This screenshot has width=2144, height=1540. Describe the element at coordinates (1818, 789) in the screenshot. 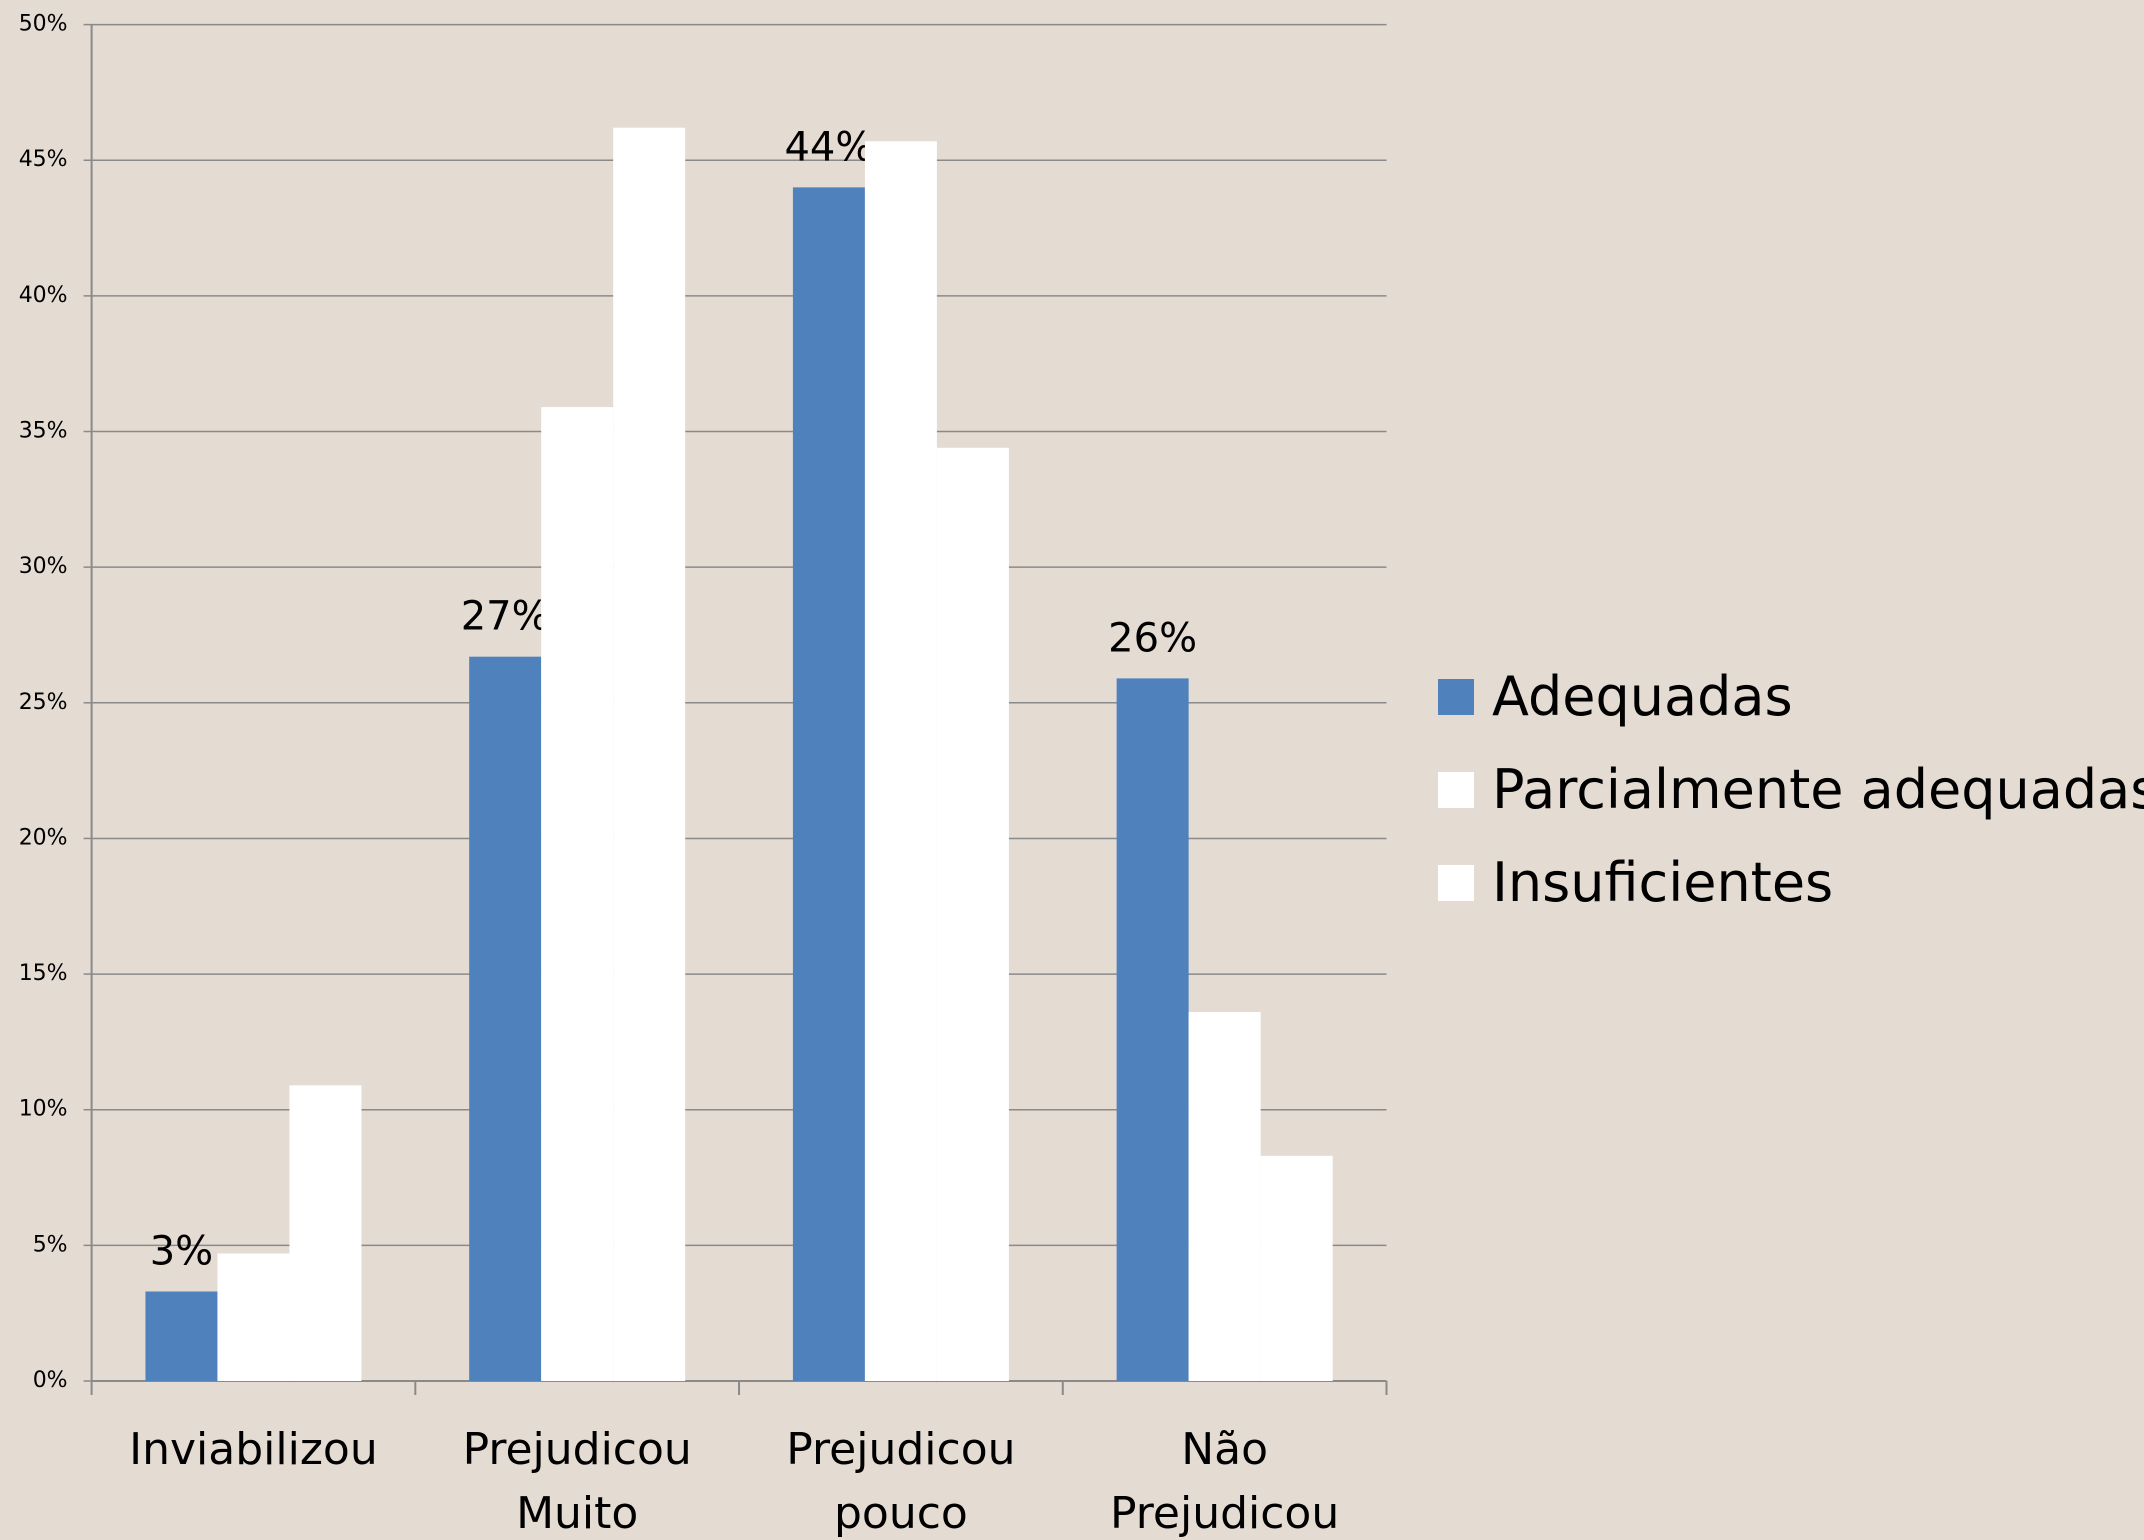

I see `legend-label: Parcialmente adequadas` at that location.